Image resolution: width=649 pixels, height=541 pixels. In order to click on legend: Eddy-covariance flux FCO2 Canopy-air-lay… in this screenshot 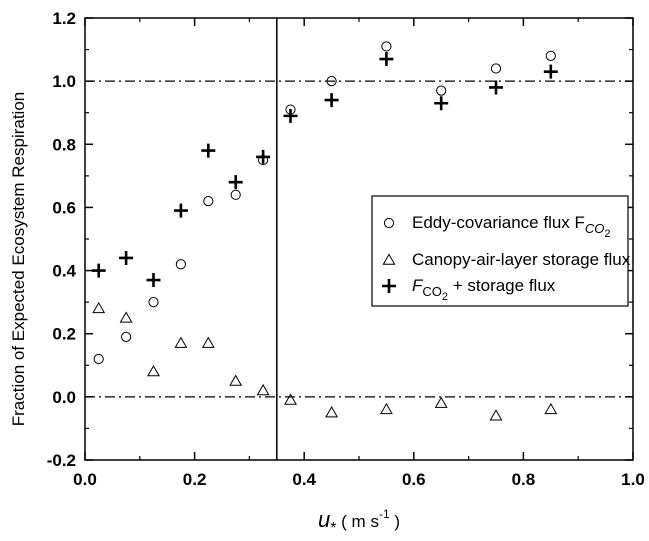, I will do `click(501, 251)`.